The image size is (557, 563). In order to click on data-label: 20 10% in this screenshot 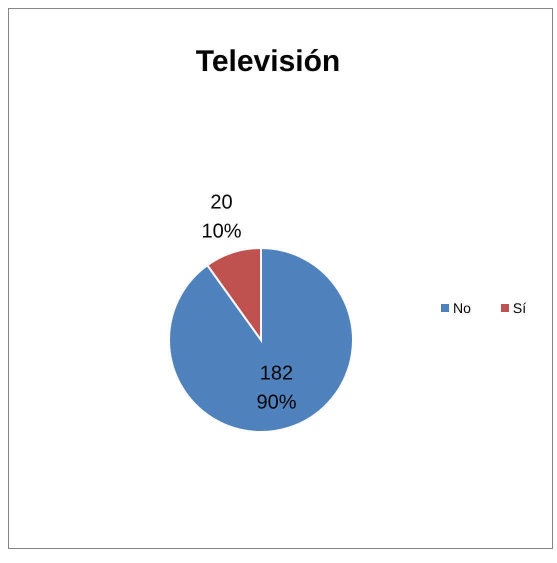, I will do `click(222, 217)`.